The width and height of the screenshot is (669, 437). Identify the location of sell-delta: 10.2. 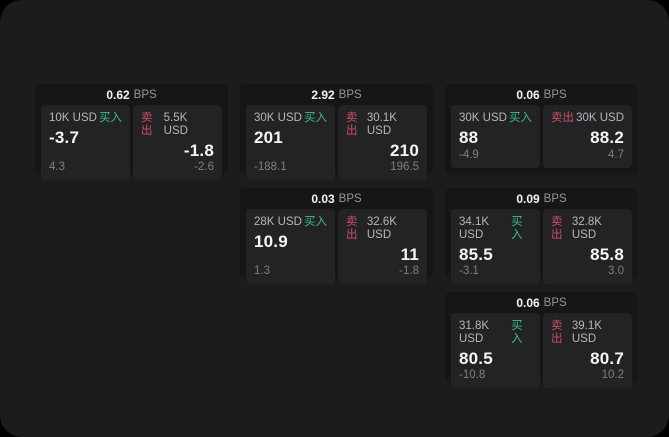
(612, 375).